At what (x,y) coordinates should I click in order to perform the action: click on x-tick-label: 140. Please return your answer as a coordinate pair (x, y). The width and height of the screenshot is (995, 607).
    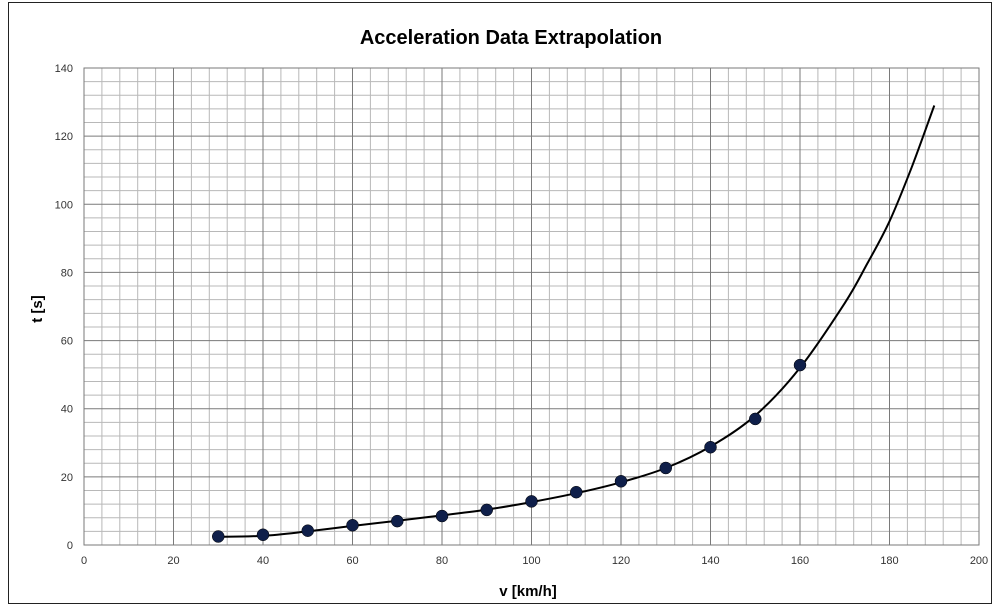
    Looking at the image, I should click on (710, 561).